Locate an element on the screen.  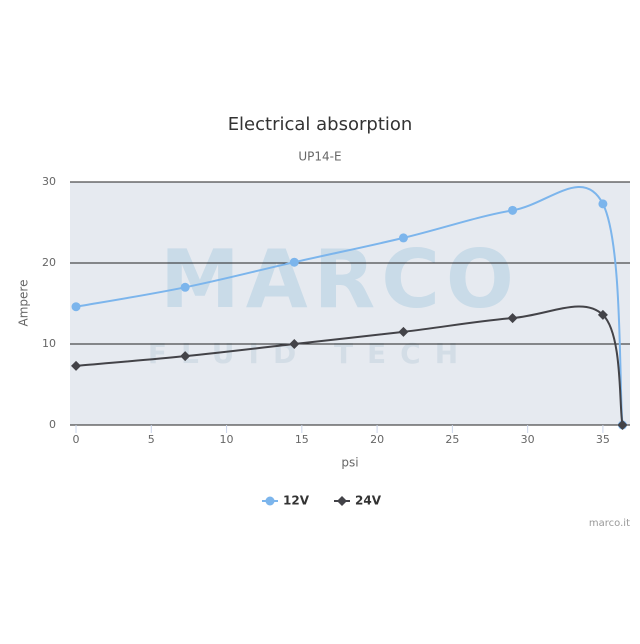
watermark: MARCO is located at coordinates (340, 279).